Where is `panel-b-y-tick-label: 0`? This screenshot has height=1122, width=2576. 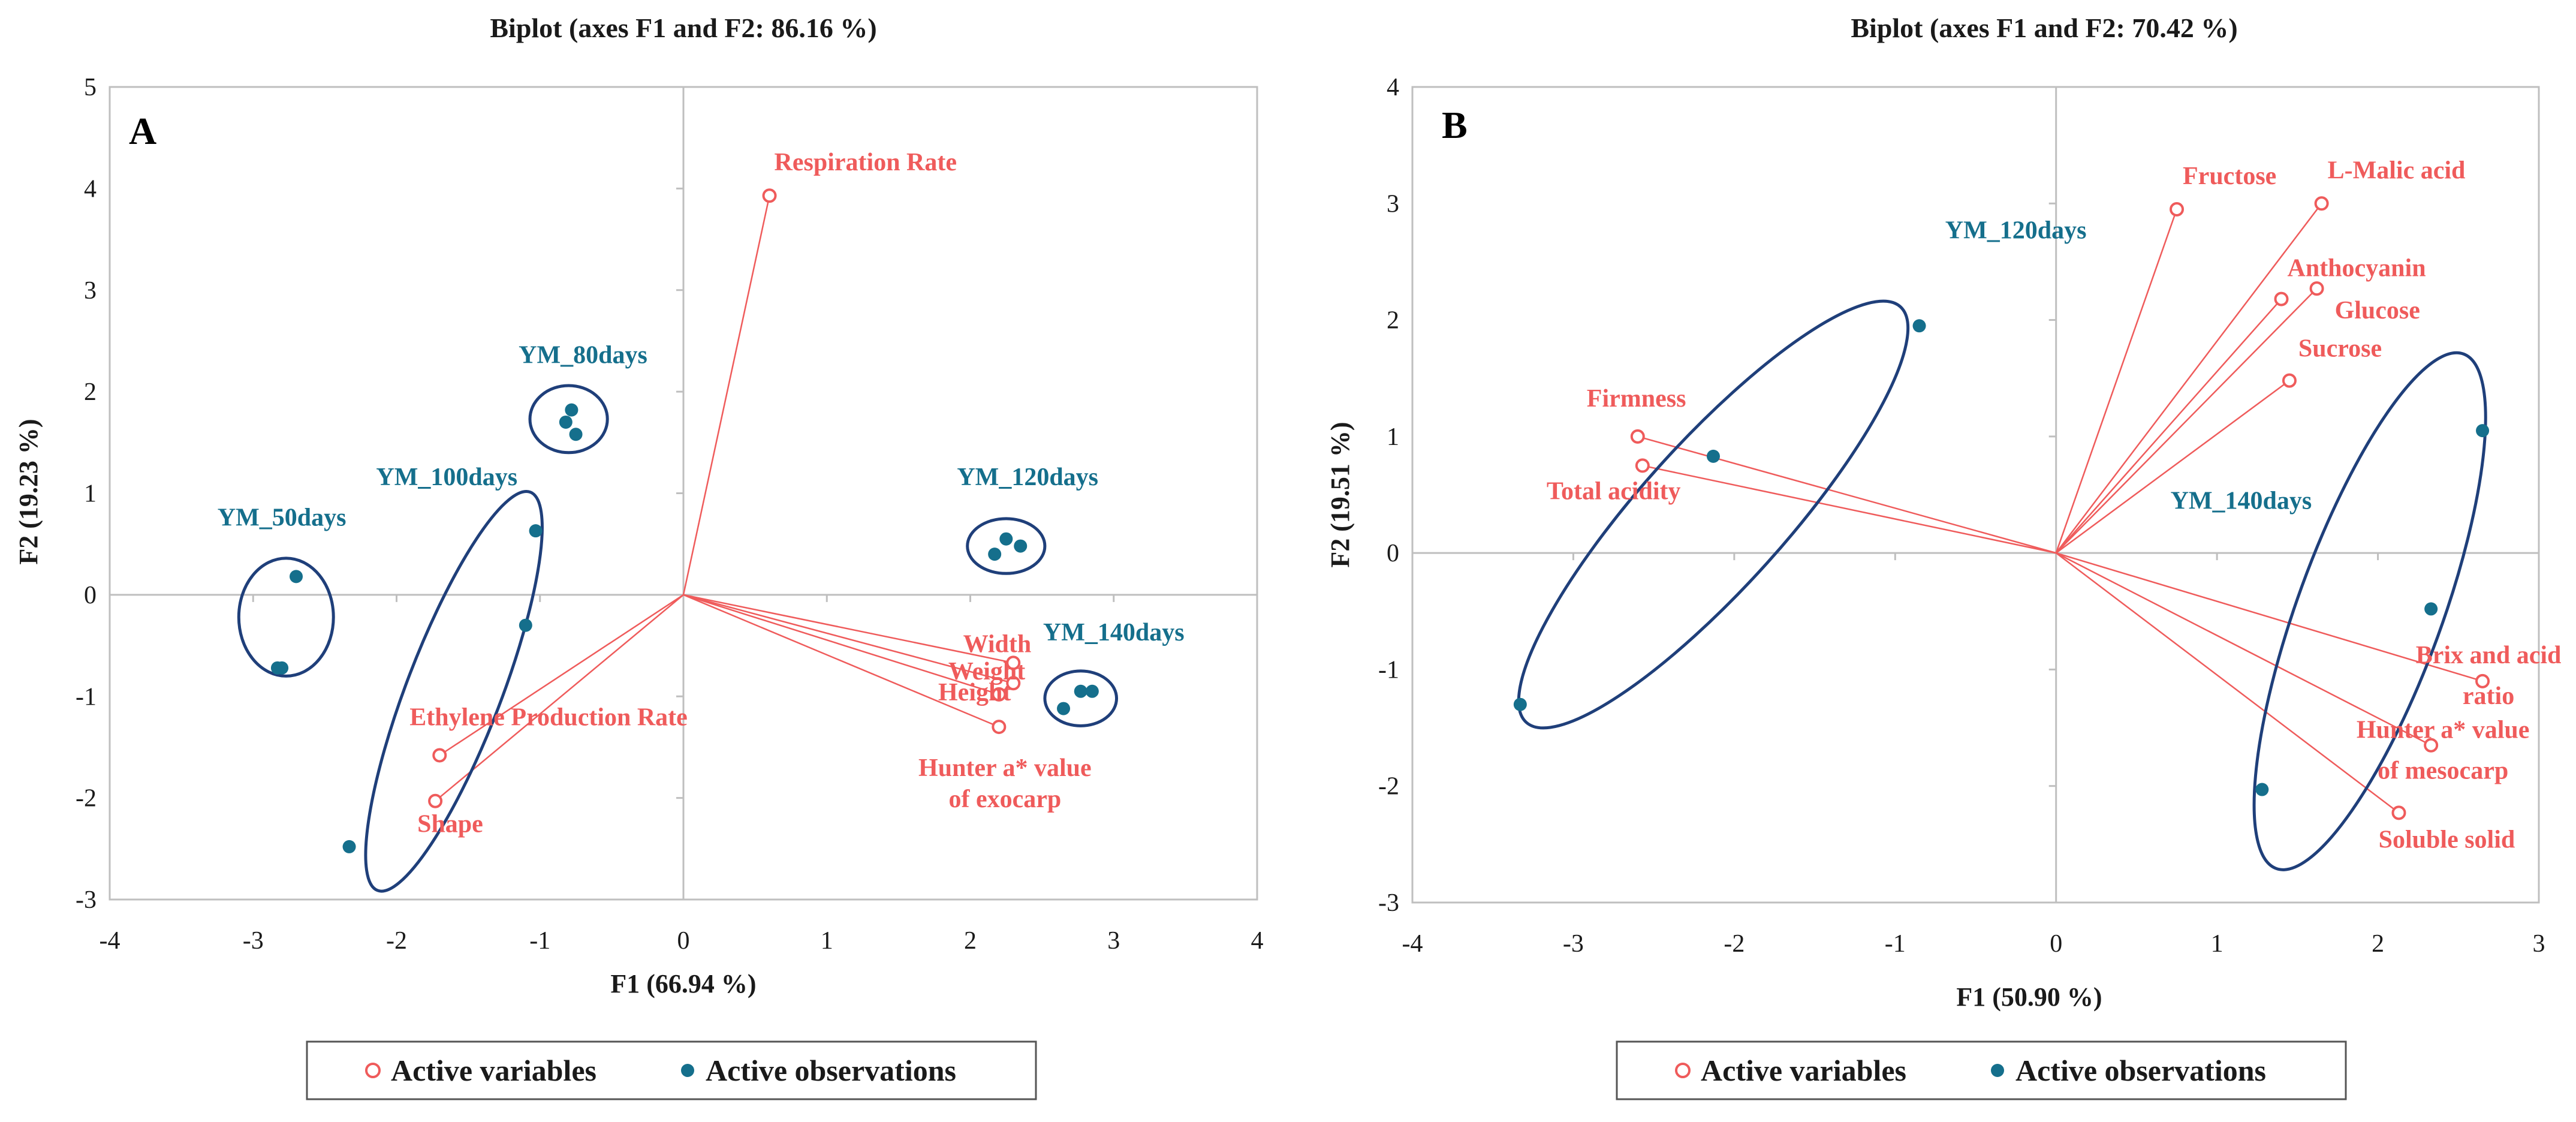 panel-b-y-tick-label: 0 is located at coordinates (1393, 553).